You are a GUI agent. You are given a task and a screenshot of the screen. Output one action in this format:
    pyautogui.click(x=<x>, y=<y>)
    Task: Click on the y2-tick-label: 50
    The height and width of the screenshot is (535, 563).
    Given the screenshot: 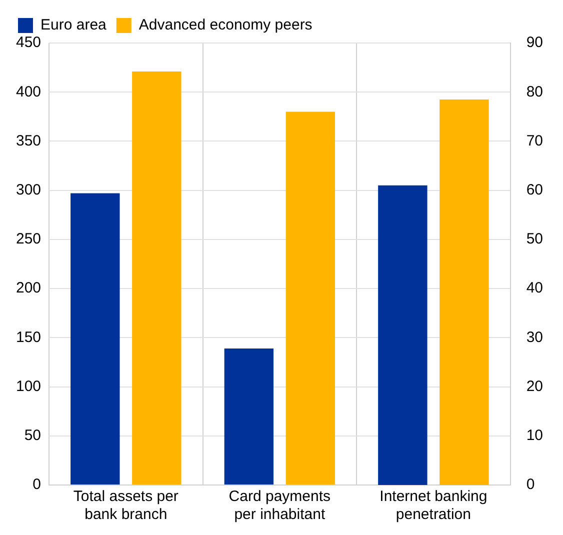 What is the action you would take?
    pyautogui.click(x=535, y=239)
    